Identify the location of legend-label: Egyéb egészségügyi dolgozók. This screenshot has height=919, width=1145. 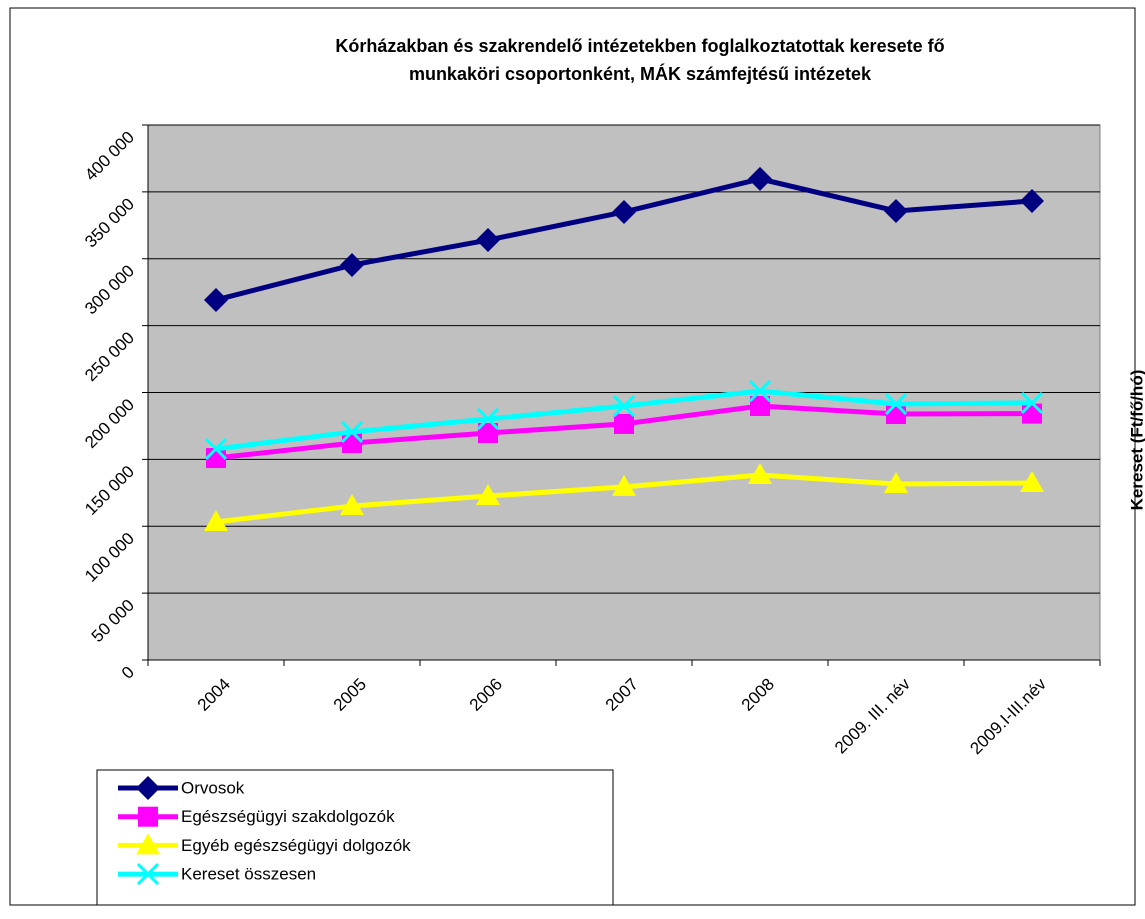
(296, 845).